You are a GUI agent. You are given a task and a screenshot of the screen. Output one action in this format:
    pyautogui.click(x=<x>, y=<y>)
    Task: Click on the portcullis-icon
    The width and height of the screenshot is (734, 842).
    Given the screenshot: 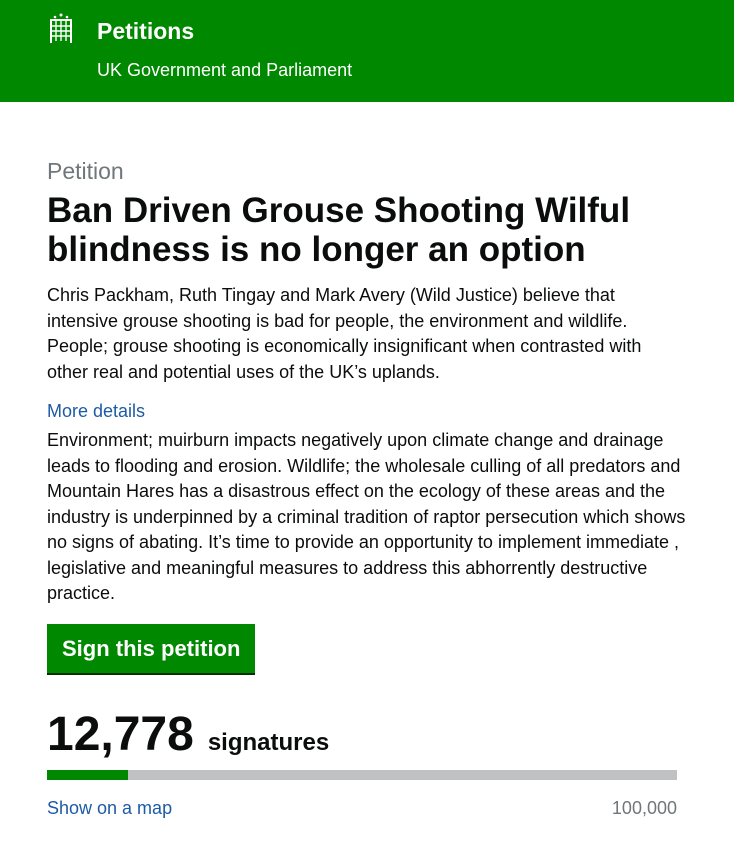 What is the action you would take?
    pyautogui.click(x=61, y=28)
    